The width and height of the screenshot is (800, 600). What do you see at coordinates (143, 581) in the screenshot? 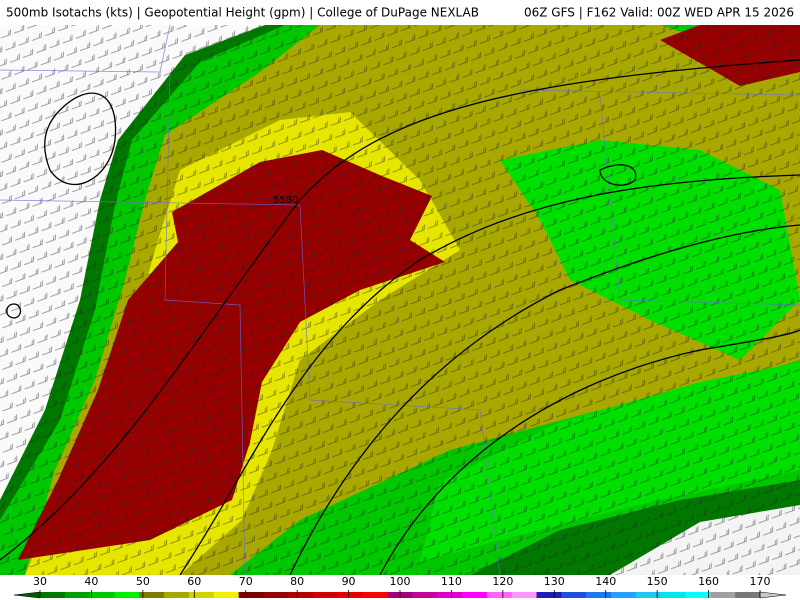
I see `colorbar-label: 50` at bounding box center [143, 581].